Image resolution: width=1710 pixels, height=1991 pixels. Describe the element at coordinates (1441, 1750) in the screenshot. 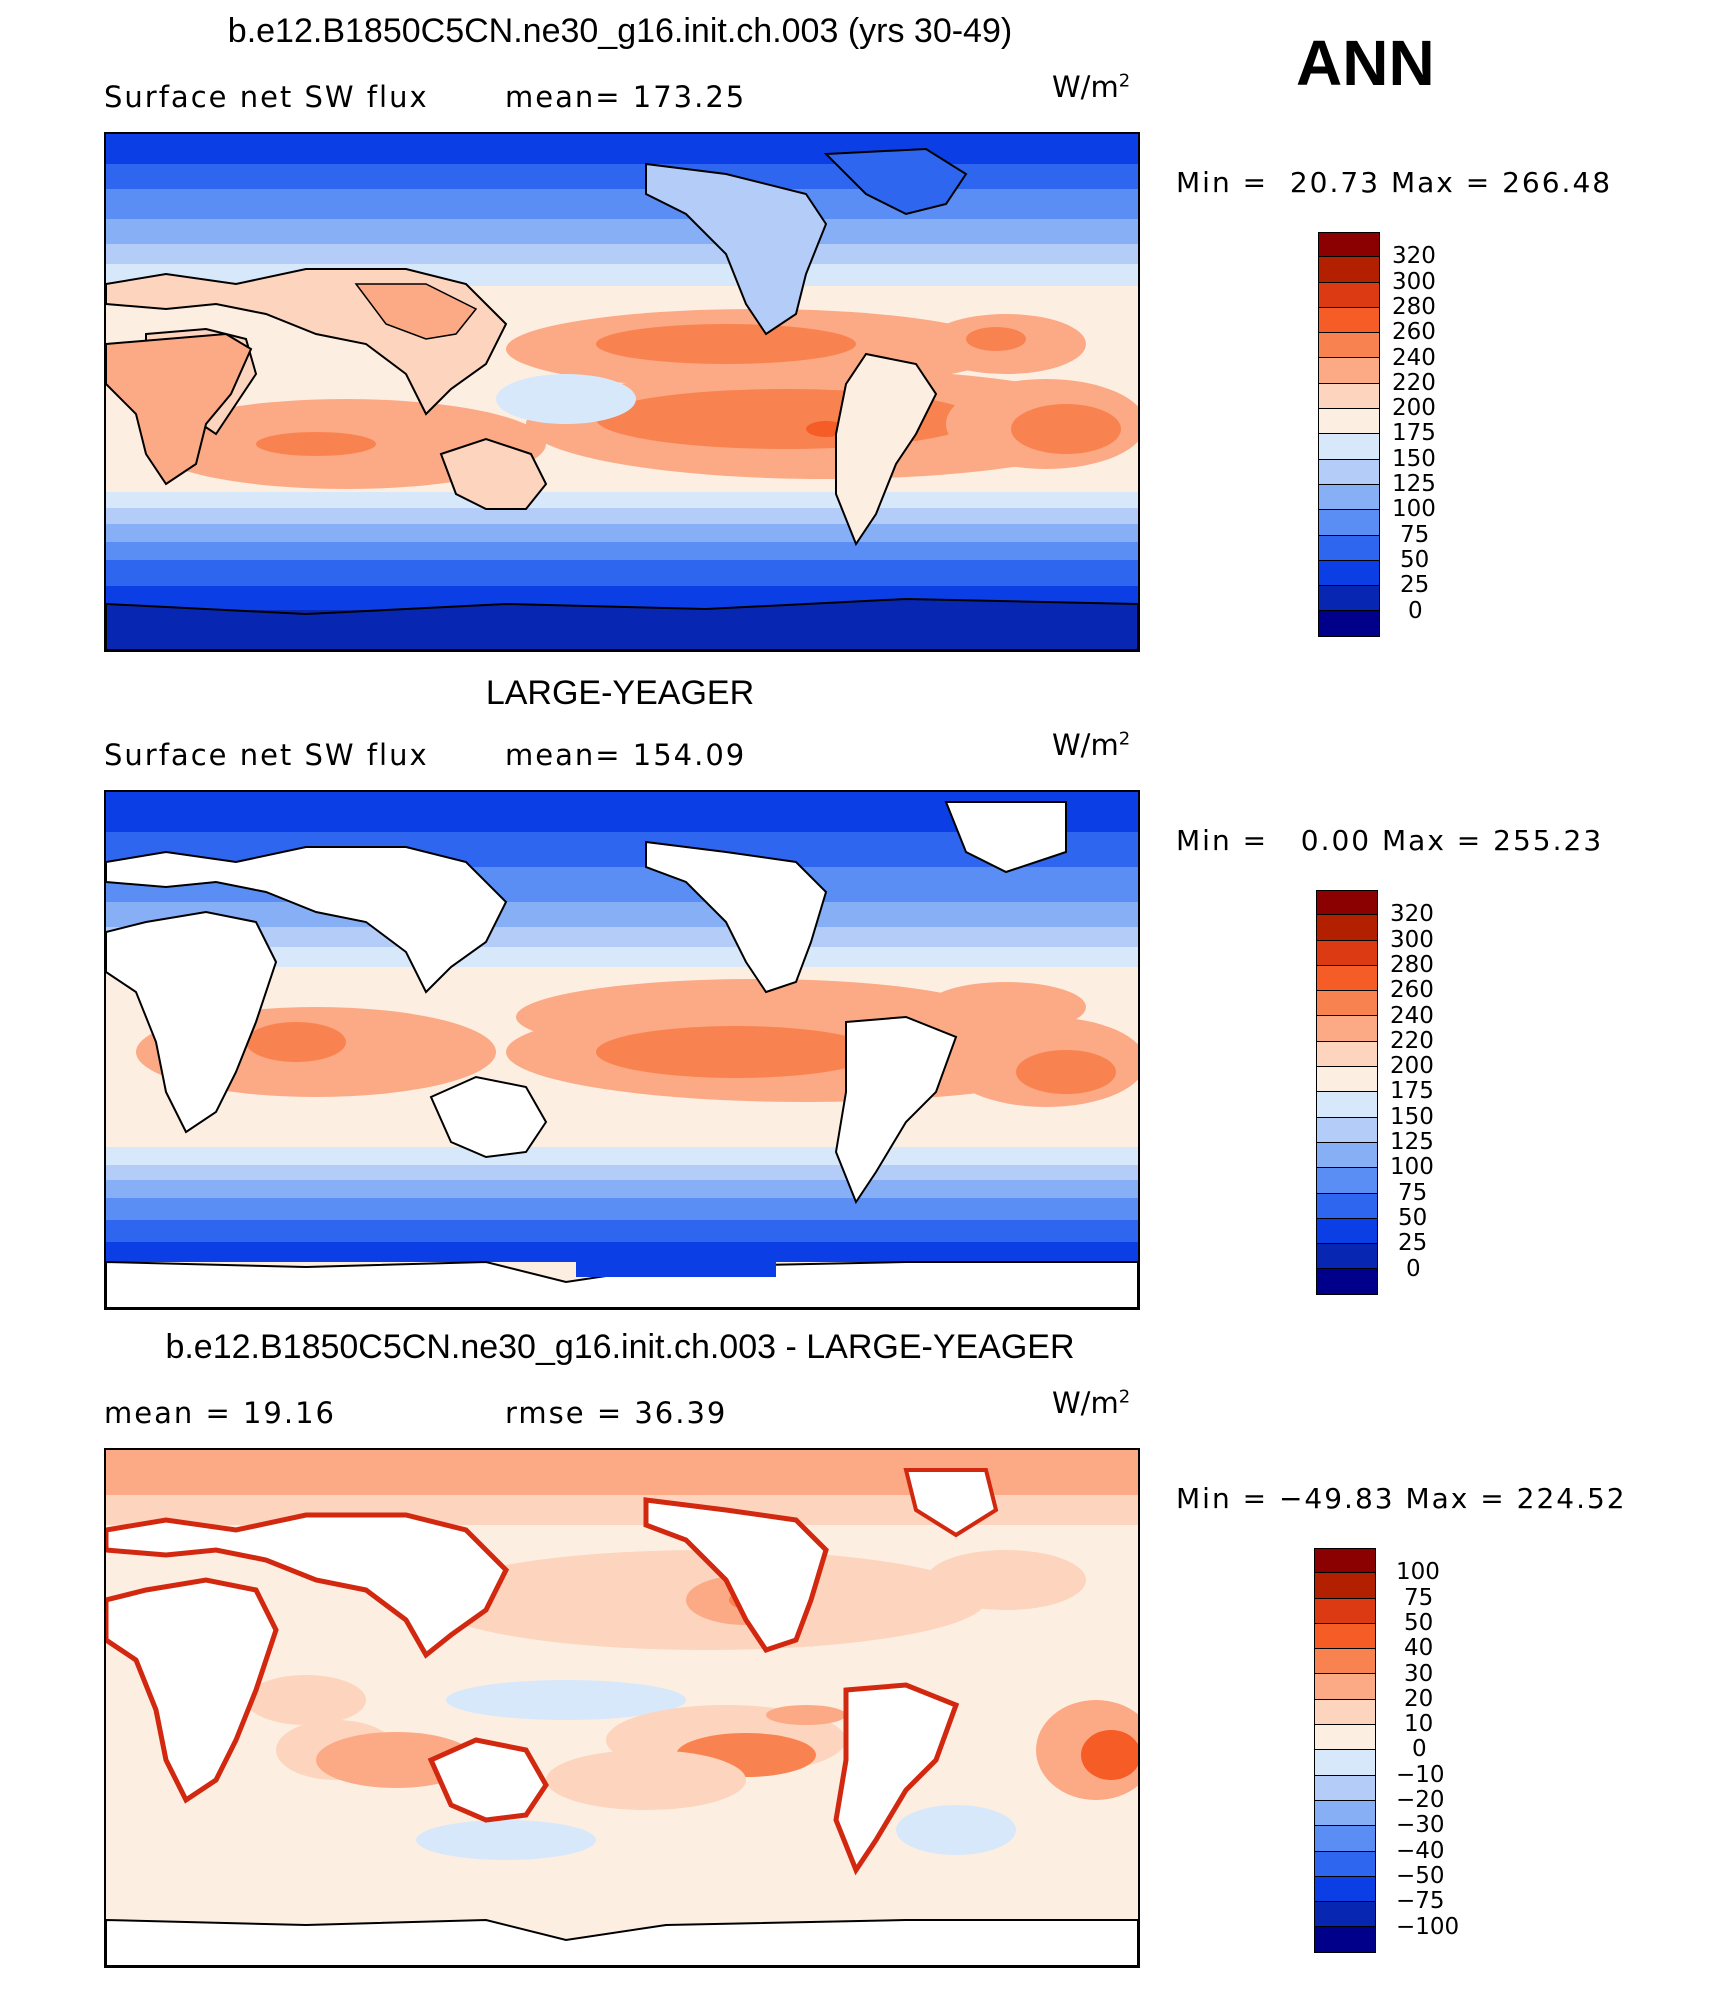

I see `panel3-colorbar-labels: 100 75 50 40 30 20 10 0 −10 −20 −30 −40 −50 −75 −100` at that location.